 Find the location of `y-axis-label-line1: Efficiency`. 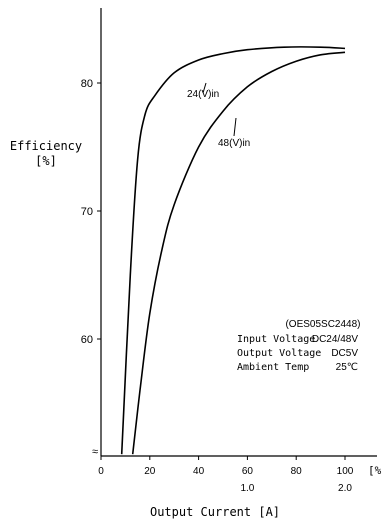

y-axis-label-line1: Efficiency is located at coordinates (46, 146).